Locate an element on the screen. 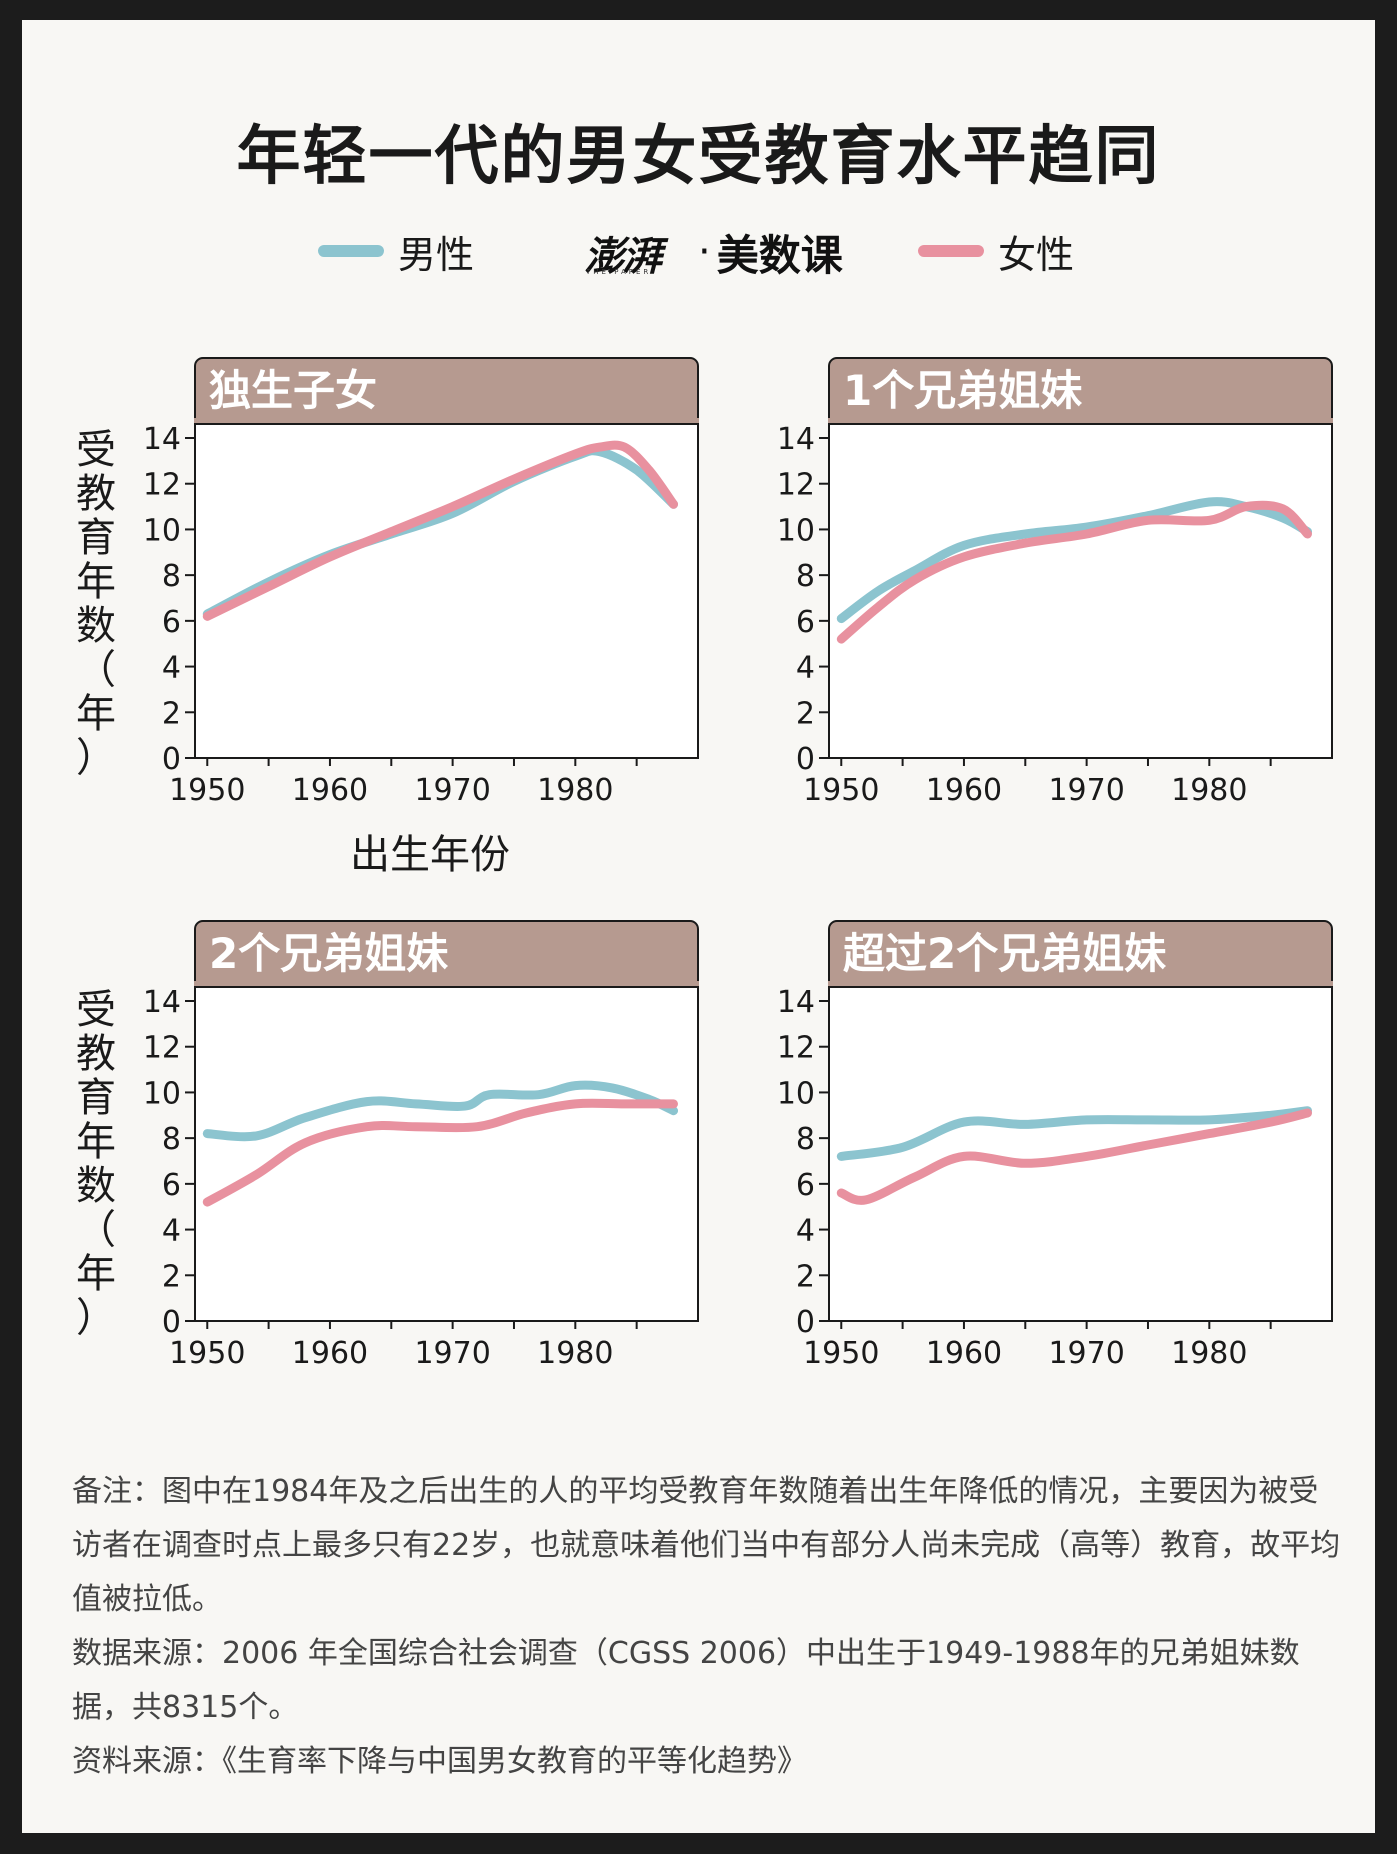 The height and width of the screenshot is (1854, 1397). the-paper-logo: 澎湃 THE PAPER is located at coordinates (639, 252).